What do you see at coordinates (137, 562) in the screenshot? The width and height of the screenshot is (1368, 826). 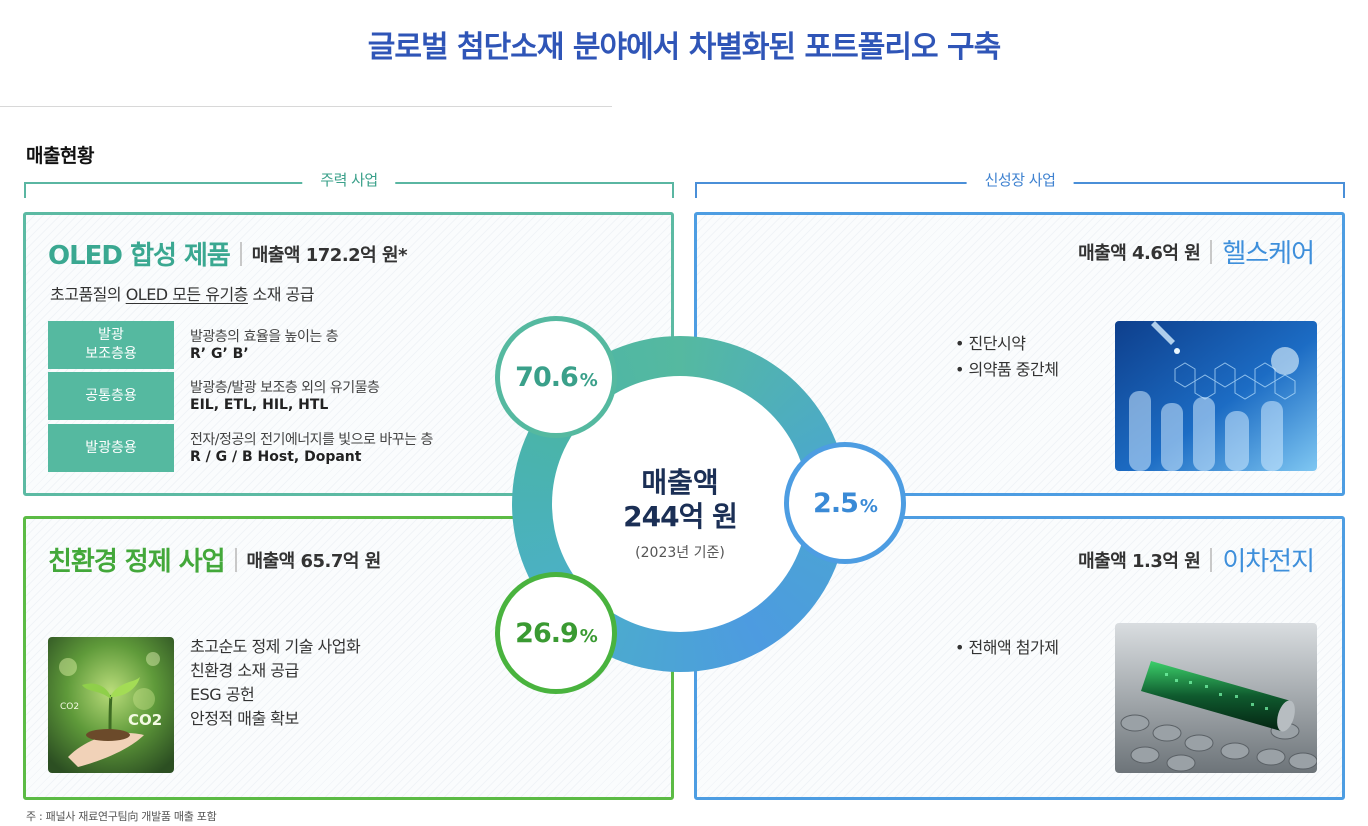 I see `eco-title: 친환경 정제 사업` at bounding box center [137, 562].